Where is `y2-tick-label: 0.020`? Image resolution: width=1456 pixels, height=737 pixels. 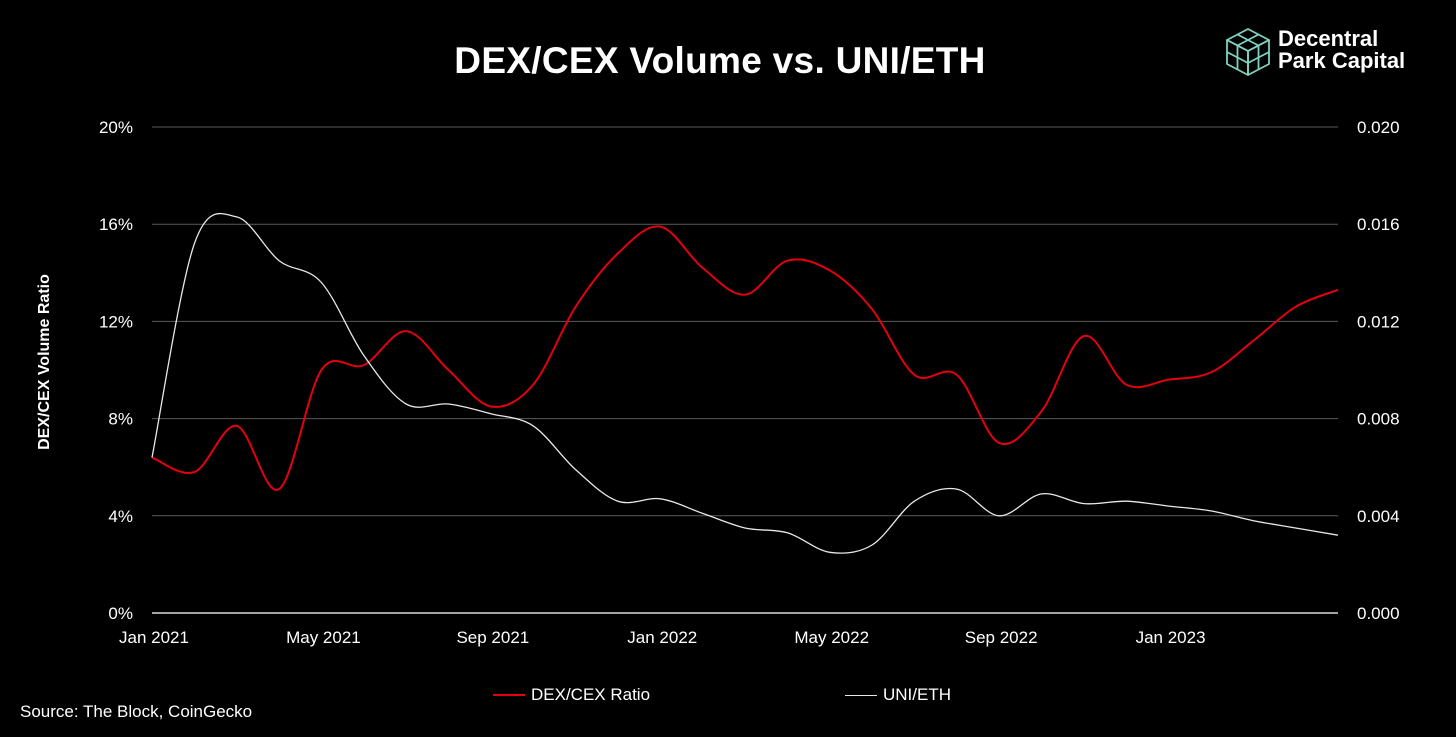 y2-tick-label: 0.020 is located at coordinates (1378, 127).